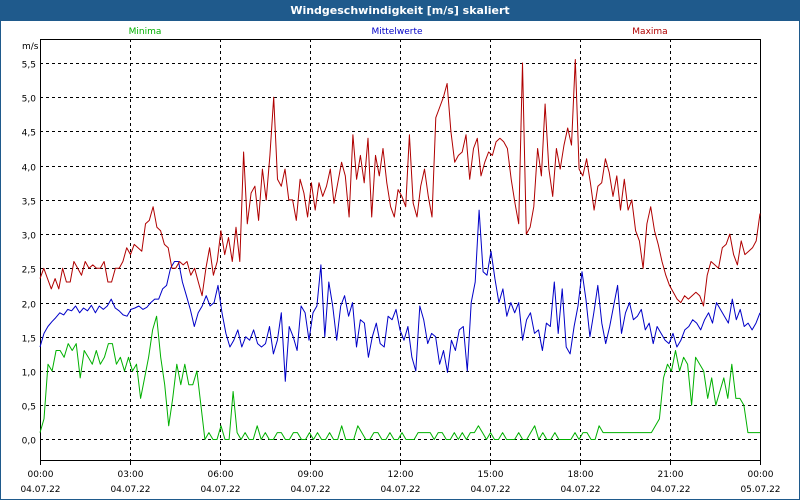 This screenshot has height=500, width=800. What do you see at coordinates (29, 100) in the screenshot?
I see `y-tick-label: 5,0` at bounding box center [29, 100].